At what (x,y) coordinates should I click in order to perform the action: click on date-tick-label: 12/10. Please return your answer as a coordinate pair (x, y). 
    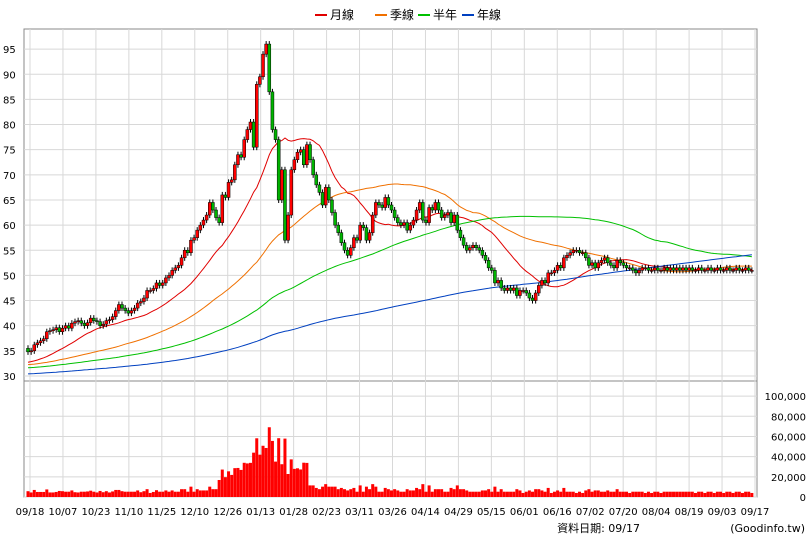
    Looking at the image, I should click on (194, 512).